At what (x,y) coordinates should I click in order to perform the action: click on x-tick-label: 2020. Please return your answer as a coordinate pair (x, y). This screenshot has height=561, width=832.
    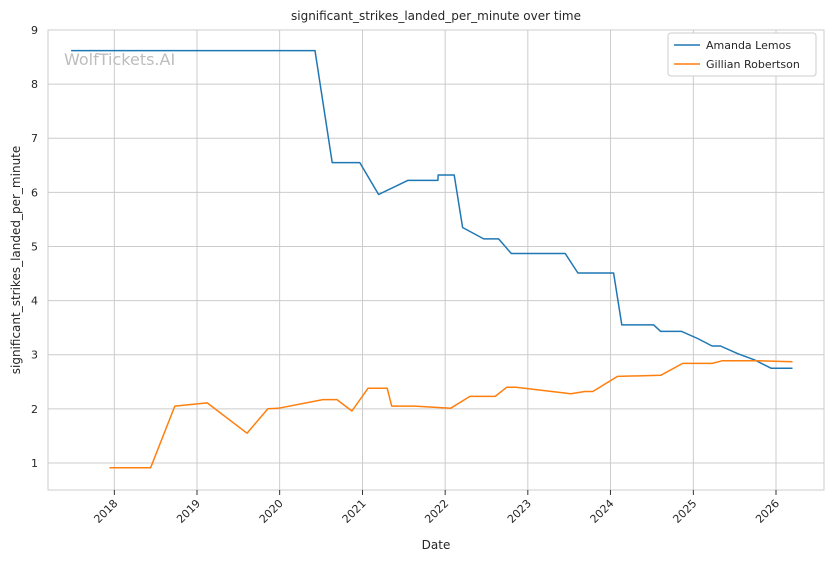
    Looking at the image, I should click on (271, 511).